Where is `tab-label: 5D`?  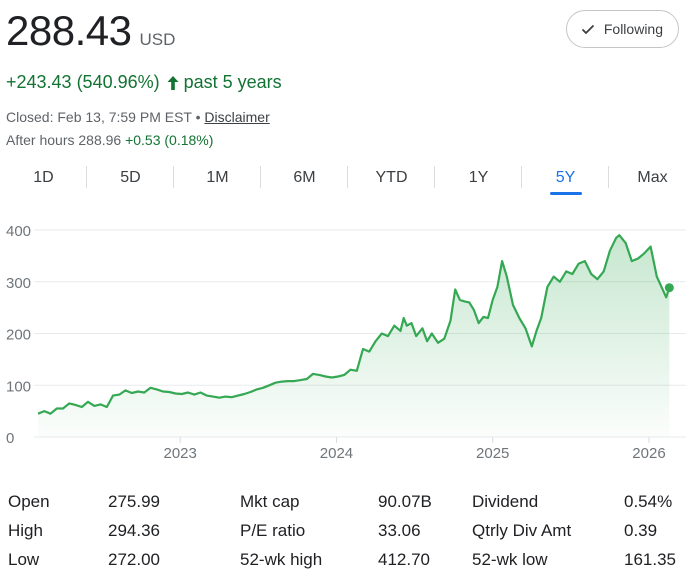 tab-label: 5D is located at coordinates (130, 177).